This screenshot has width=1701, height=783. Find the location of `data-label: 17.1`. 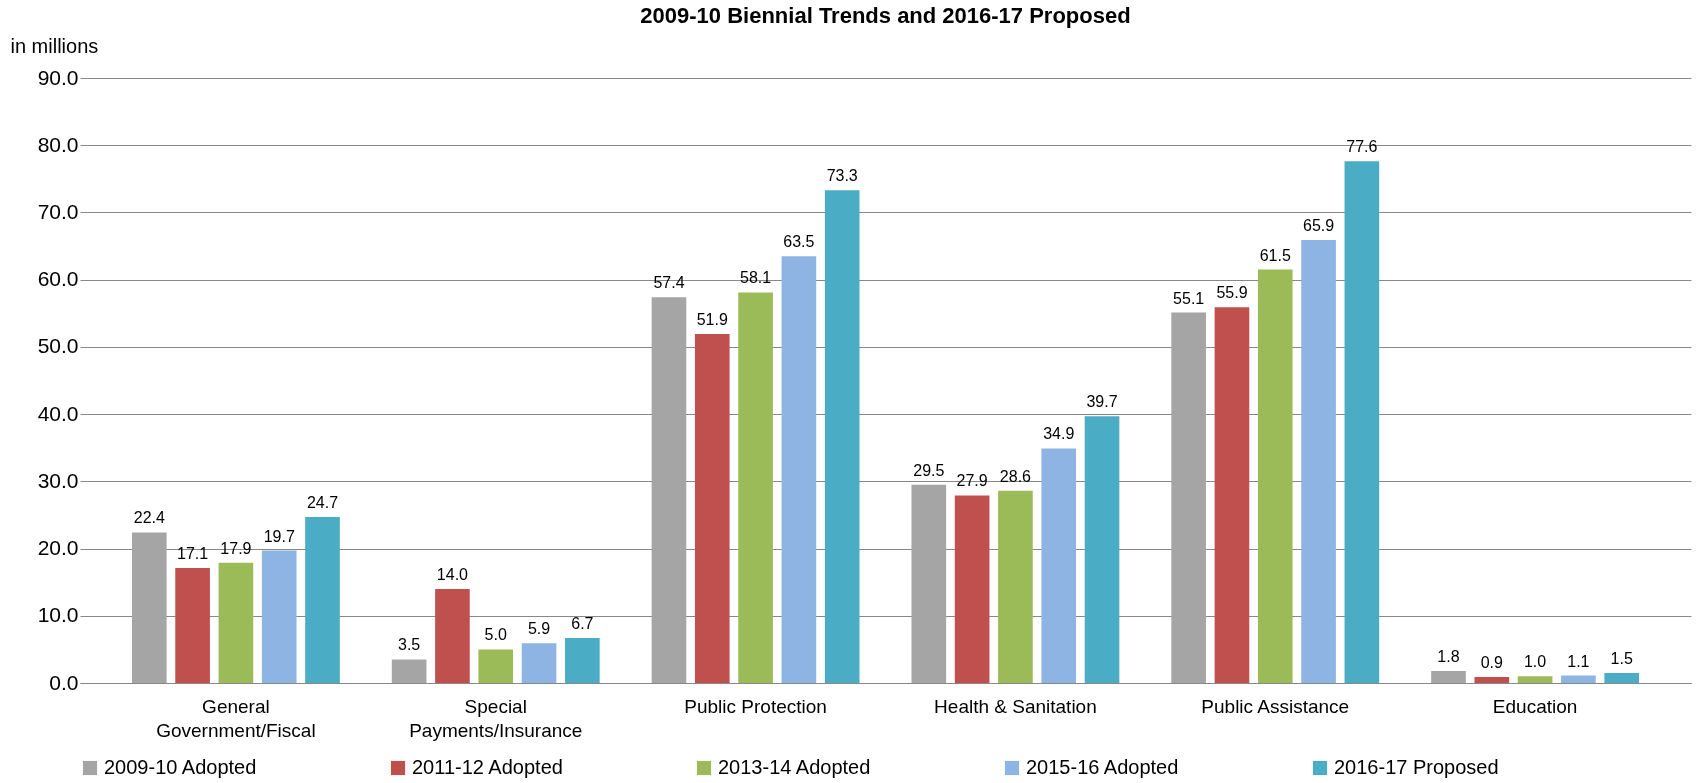

data-label: 17.1 is located at coordinates (193, 554).